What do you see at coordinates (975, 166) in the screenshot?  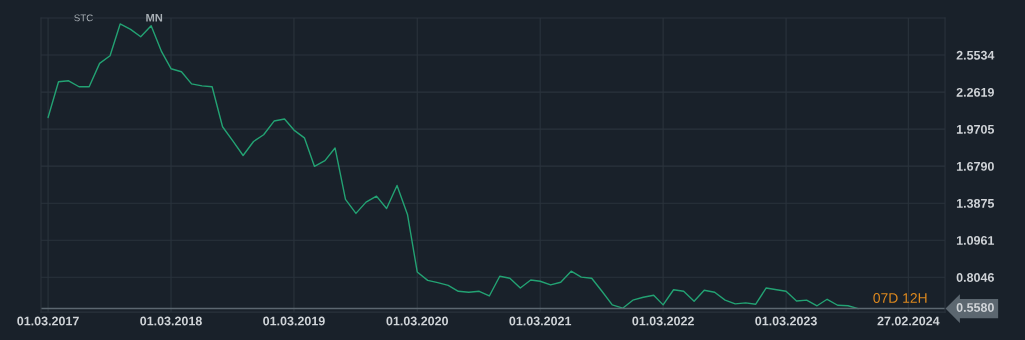 I see `y-tick-label: 1.6790` at bounding box center [975, 166].